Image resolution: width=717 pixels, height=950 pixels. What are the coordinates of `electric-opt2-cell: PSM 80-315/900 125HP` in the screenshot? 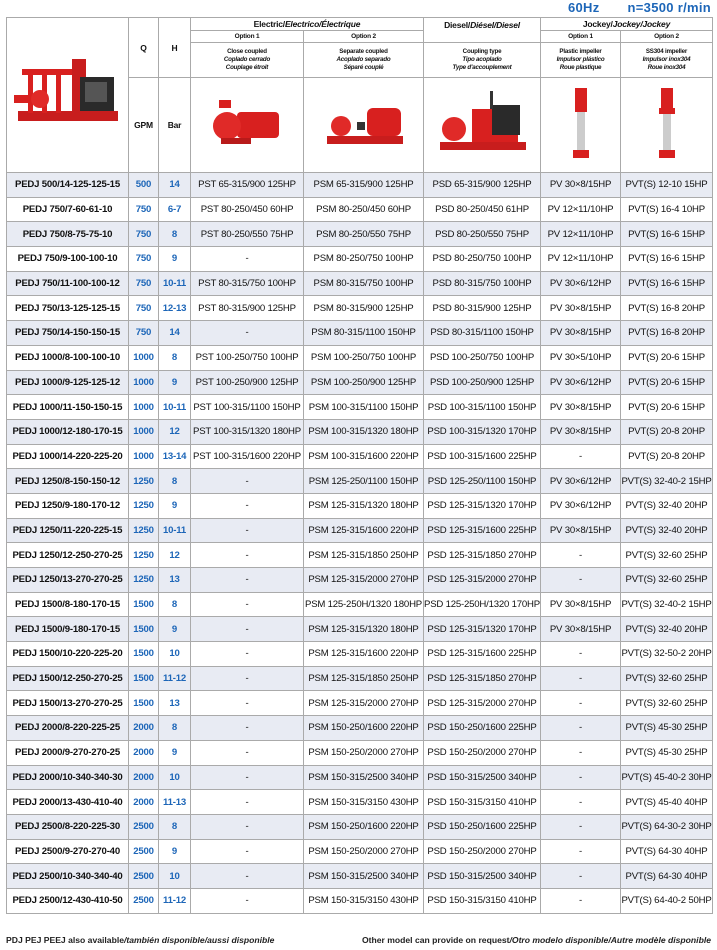 It's located at (363, 308).